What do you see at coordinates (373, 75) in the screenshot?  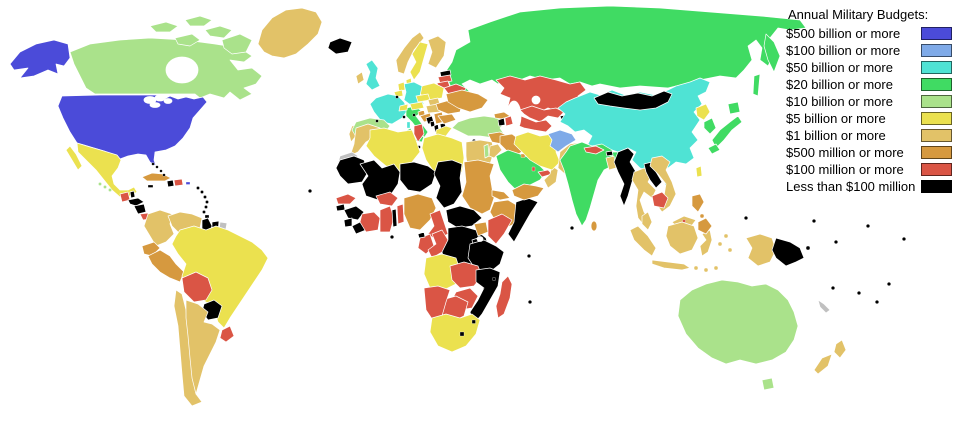 I see `country-united-kingdom` at bounding box center [373, 75].